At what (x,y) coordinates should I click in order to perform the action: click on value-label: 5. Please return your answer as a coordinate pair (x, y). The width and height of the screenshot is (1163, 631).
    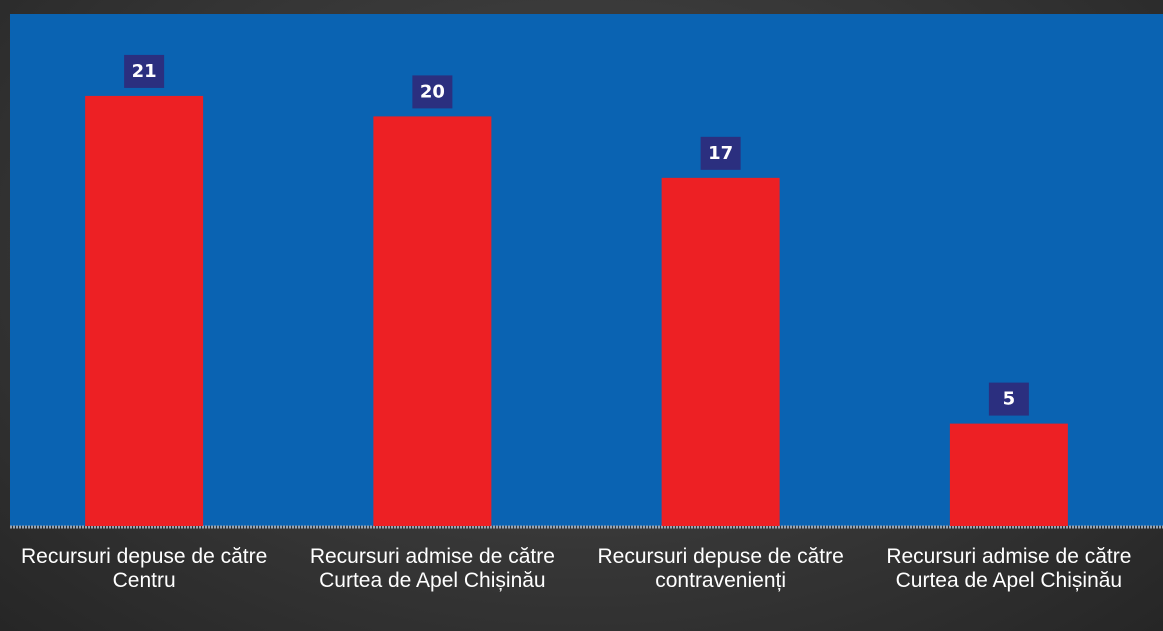
    Looking at the image, I should click on (1009, 399).